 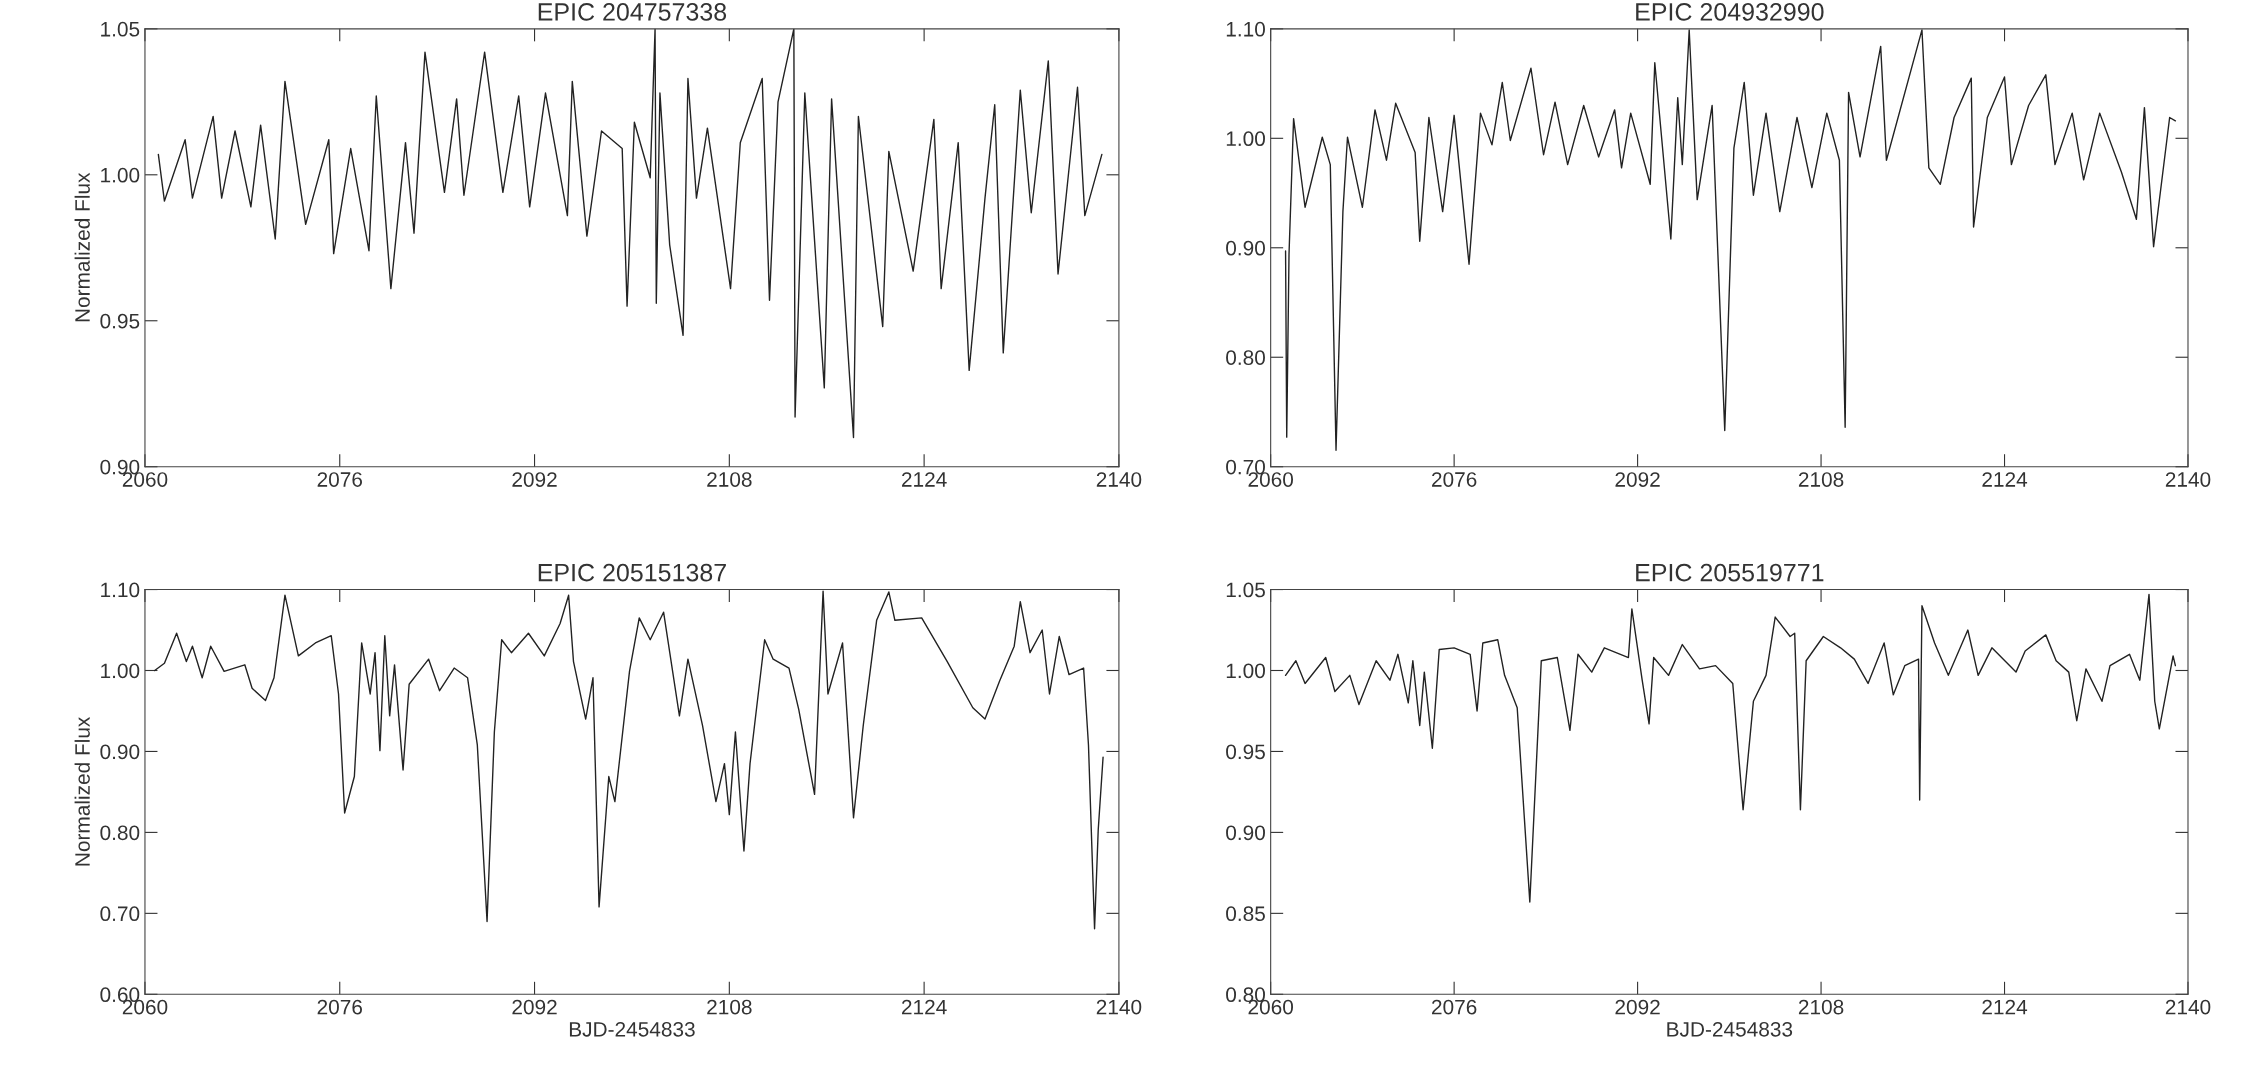 What do you see at coordinates (1730, 12) in the screenshot?
I see `chart-title: EPIC 204932990` at bounding box center [1730, 12].